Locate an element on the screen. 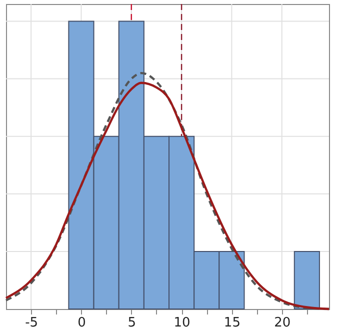 Image resolution: width=341 pixels, height=333 pixels. x-tick-label: -5 is located at coordinates (31, 323).